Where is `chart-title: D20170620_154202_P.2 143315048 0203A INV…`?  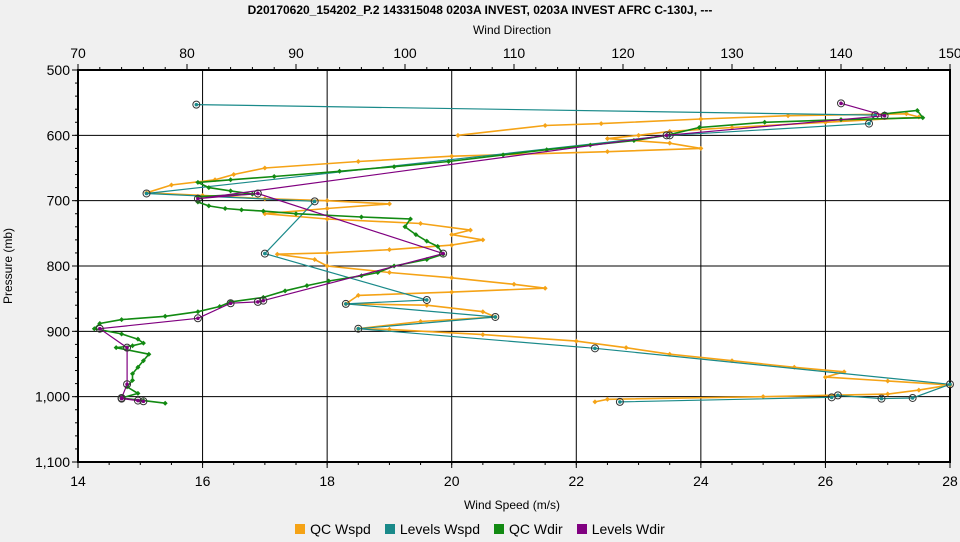 chart-title: D20170620_154202_P.2 143315048 0203A INV… is located at coordinates (480, 10).